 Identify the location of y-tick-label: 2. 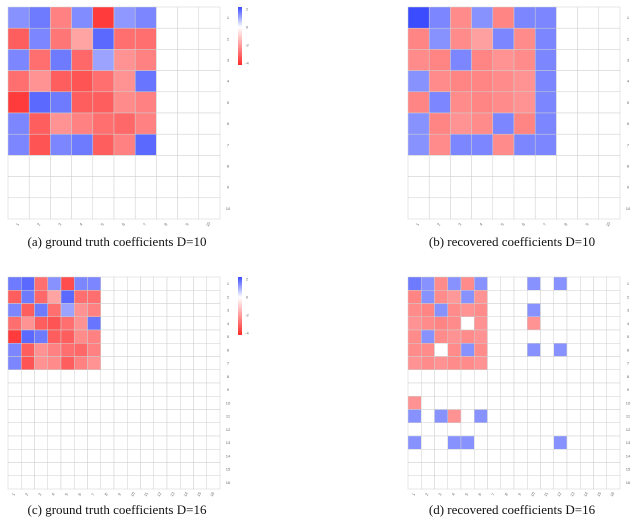
(628, 296).